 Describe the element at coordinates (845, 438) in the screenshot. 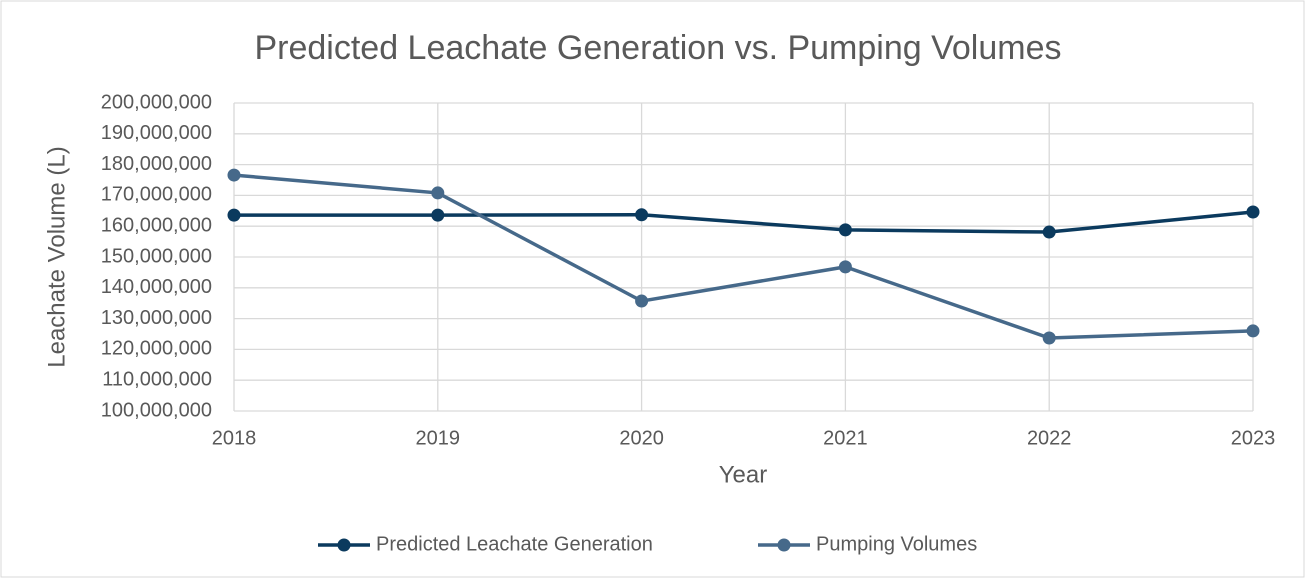

I see `x-tick-label: 2021` at that location.